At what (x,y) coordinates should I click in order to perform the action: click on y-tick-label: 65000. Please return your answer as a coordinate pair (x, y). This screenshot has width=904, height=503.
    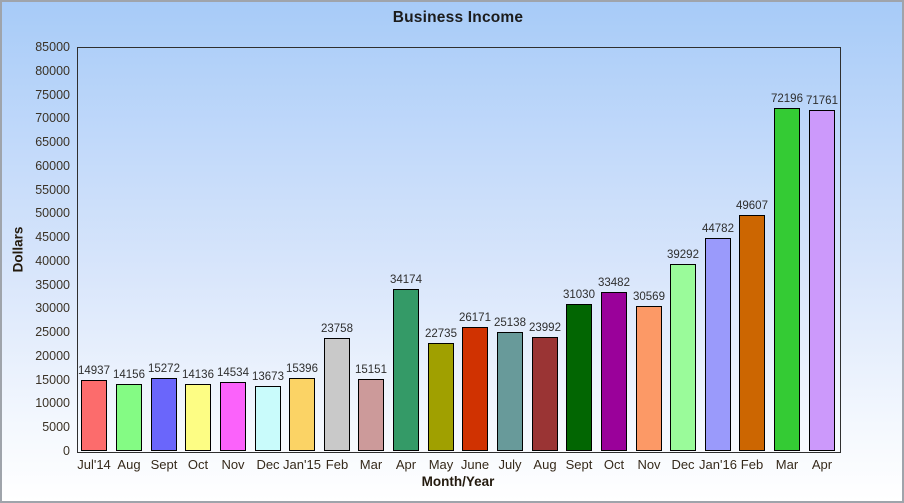
    Looking at the image, I should click on (52, 142).